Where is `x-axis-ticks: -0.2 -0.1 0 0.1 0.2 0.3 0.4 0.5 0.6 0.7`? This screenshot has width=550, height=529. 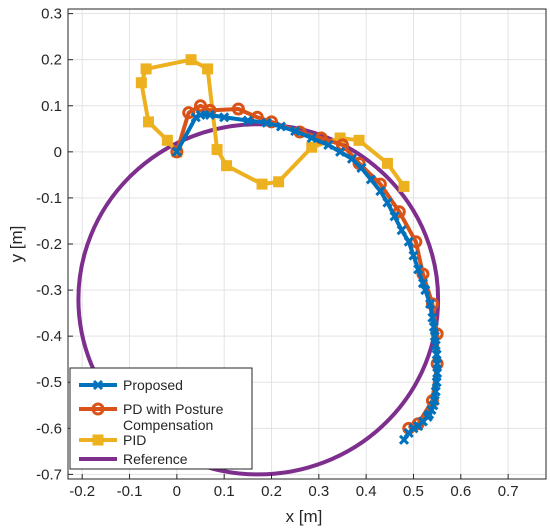 x-axis-ticks: -0.2 -0.1 0 0.1 0.2 0.3 0.4 0.5 0.6 0.7 is located at coordinates (294, 487).